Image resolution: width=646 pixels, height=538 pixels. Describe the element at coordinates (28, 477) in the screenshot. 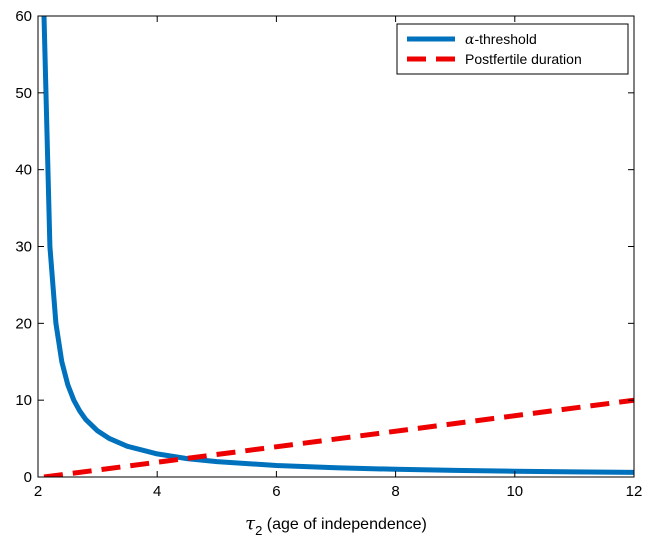

I see `y-tick-label: 0` at that location.